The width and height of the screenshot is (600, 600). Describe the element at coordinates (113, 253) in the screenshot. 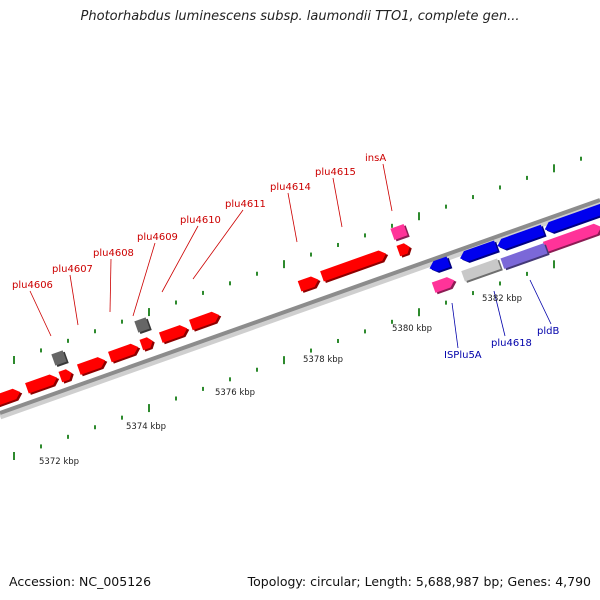

I see `forward-gene-label: plu4608` at that location.